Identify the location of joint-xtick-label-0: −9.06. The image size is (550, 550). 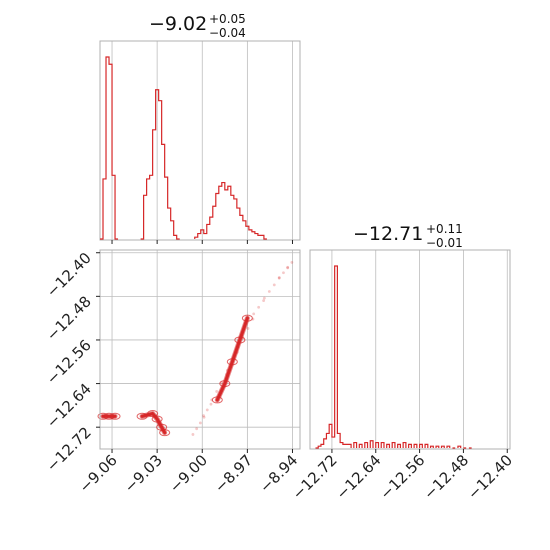
(98, 473).